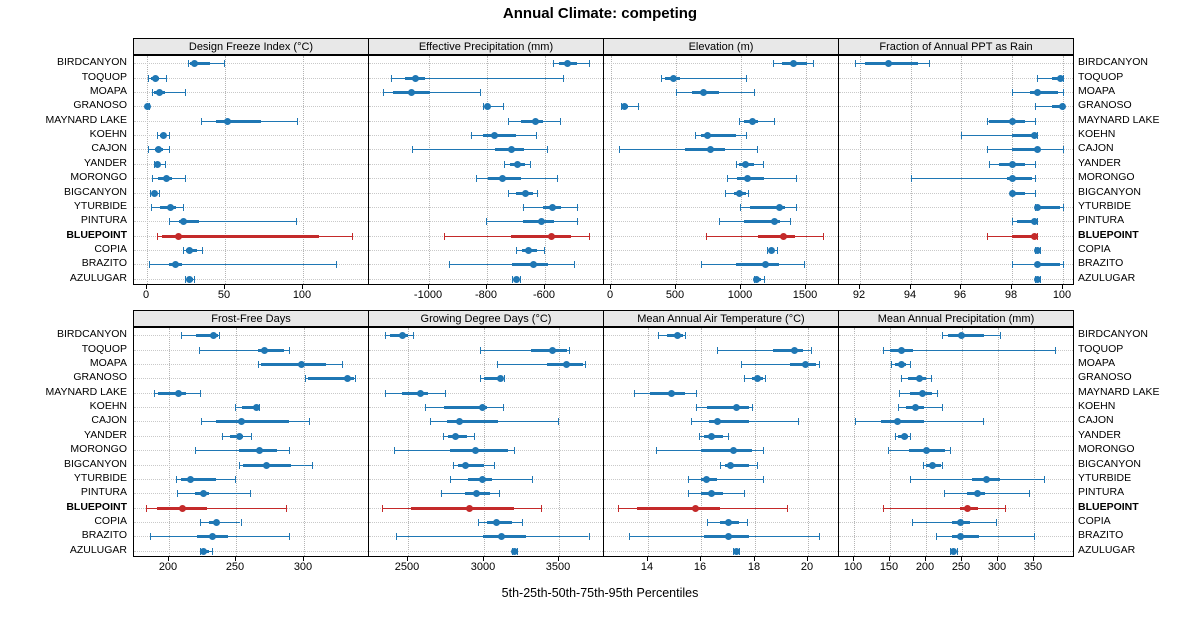 This screenshot has height=625, width=1200. What do you see at coordinates (1048, 106) in the screenshot?
I see `whisker-granoso` at bounding box center [1048, 106].